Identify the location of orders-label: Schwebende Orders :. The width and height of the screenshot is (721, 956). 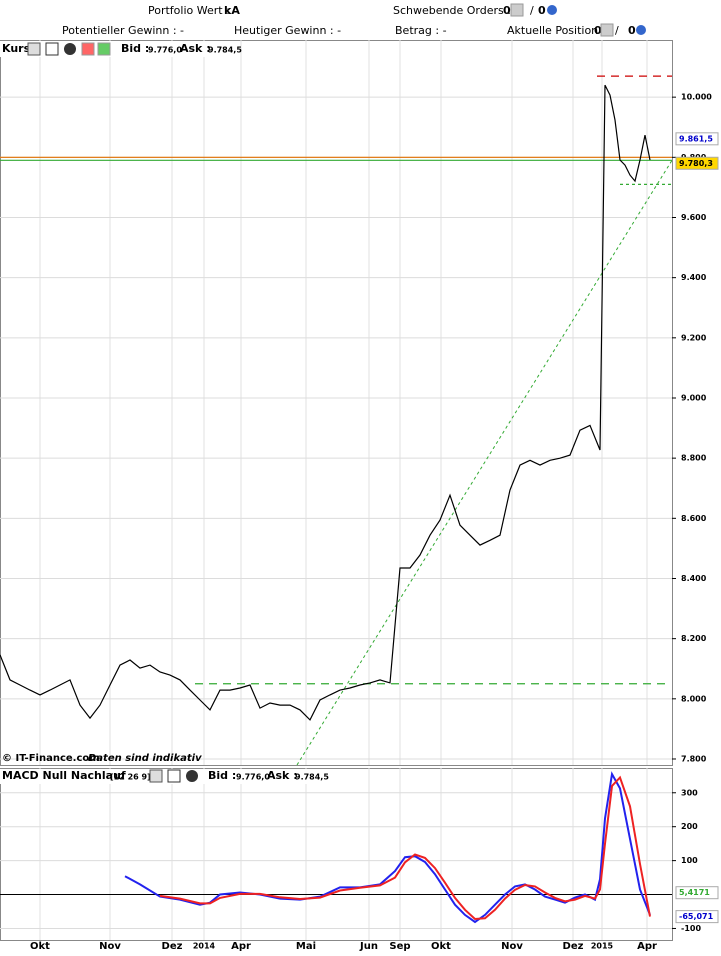
(452, 10).